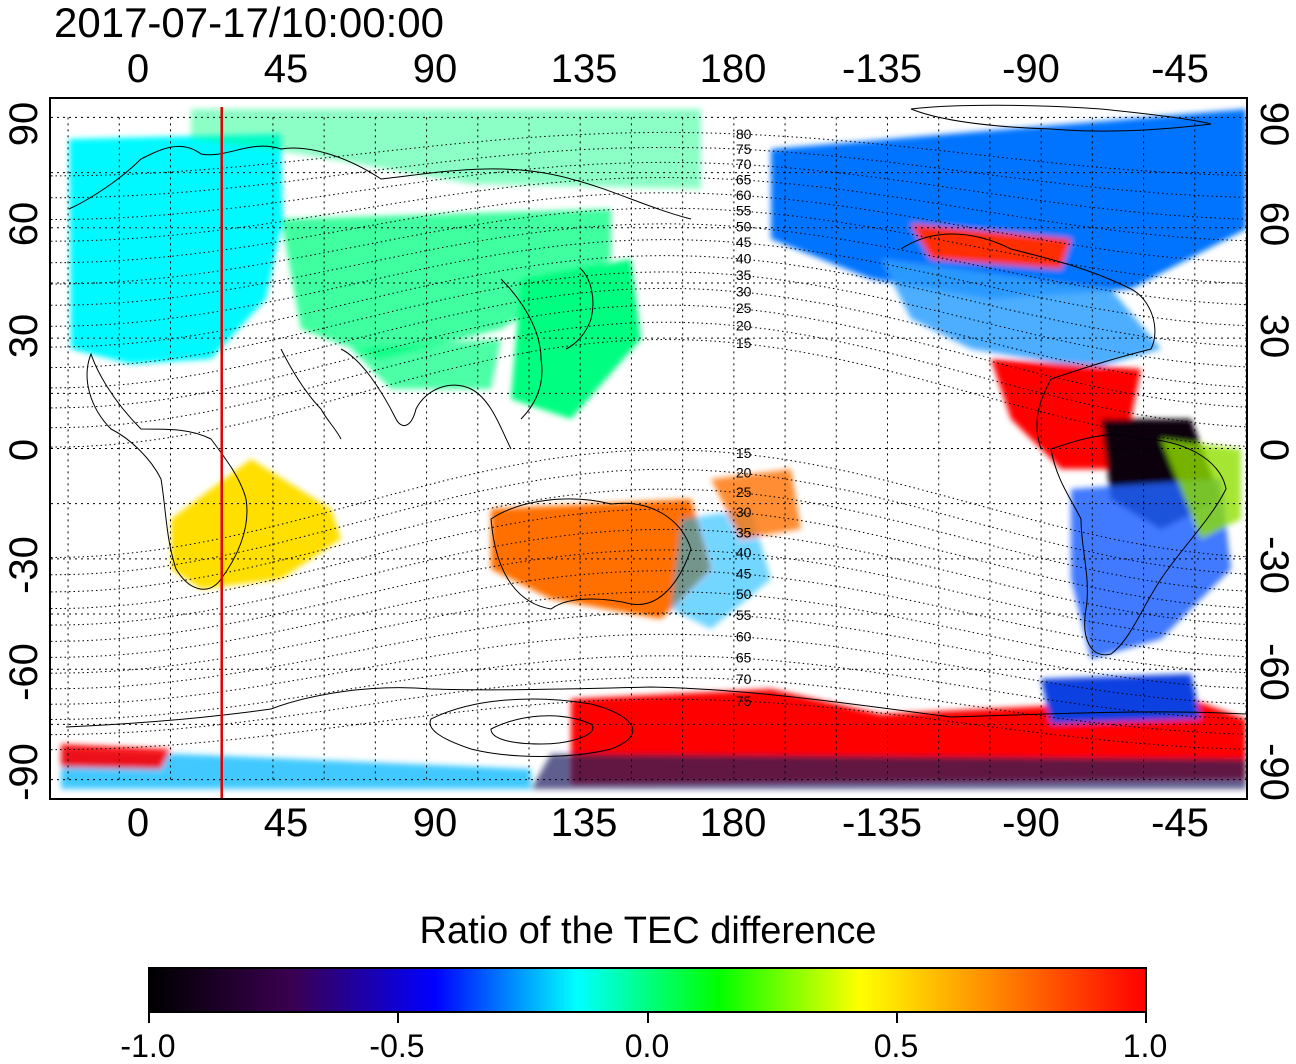 The height and width of the screenshot is (1064, 1296). What do you see at coordinates (991, 246) in the screenshot?
I see `data-region-north-america-band` at bounding box center [991, 246].